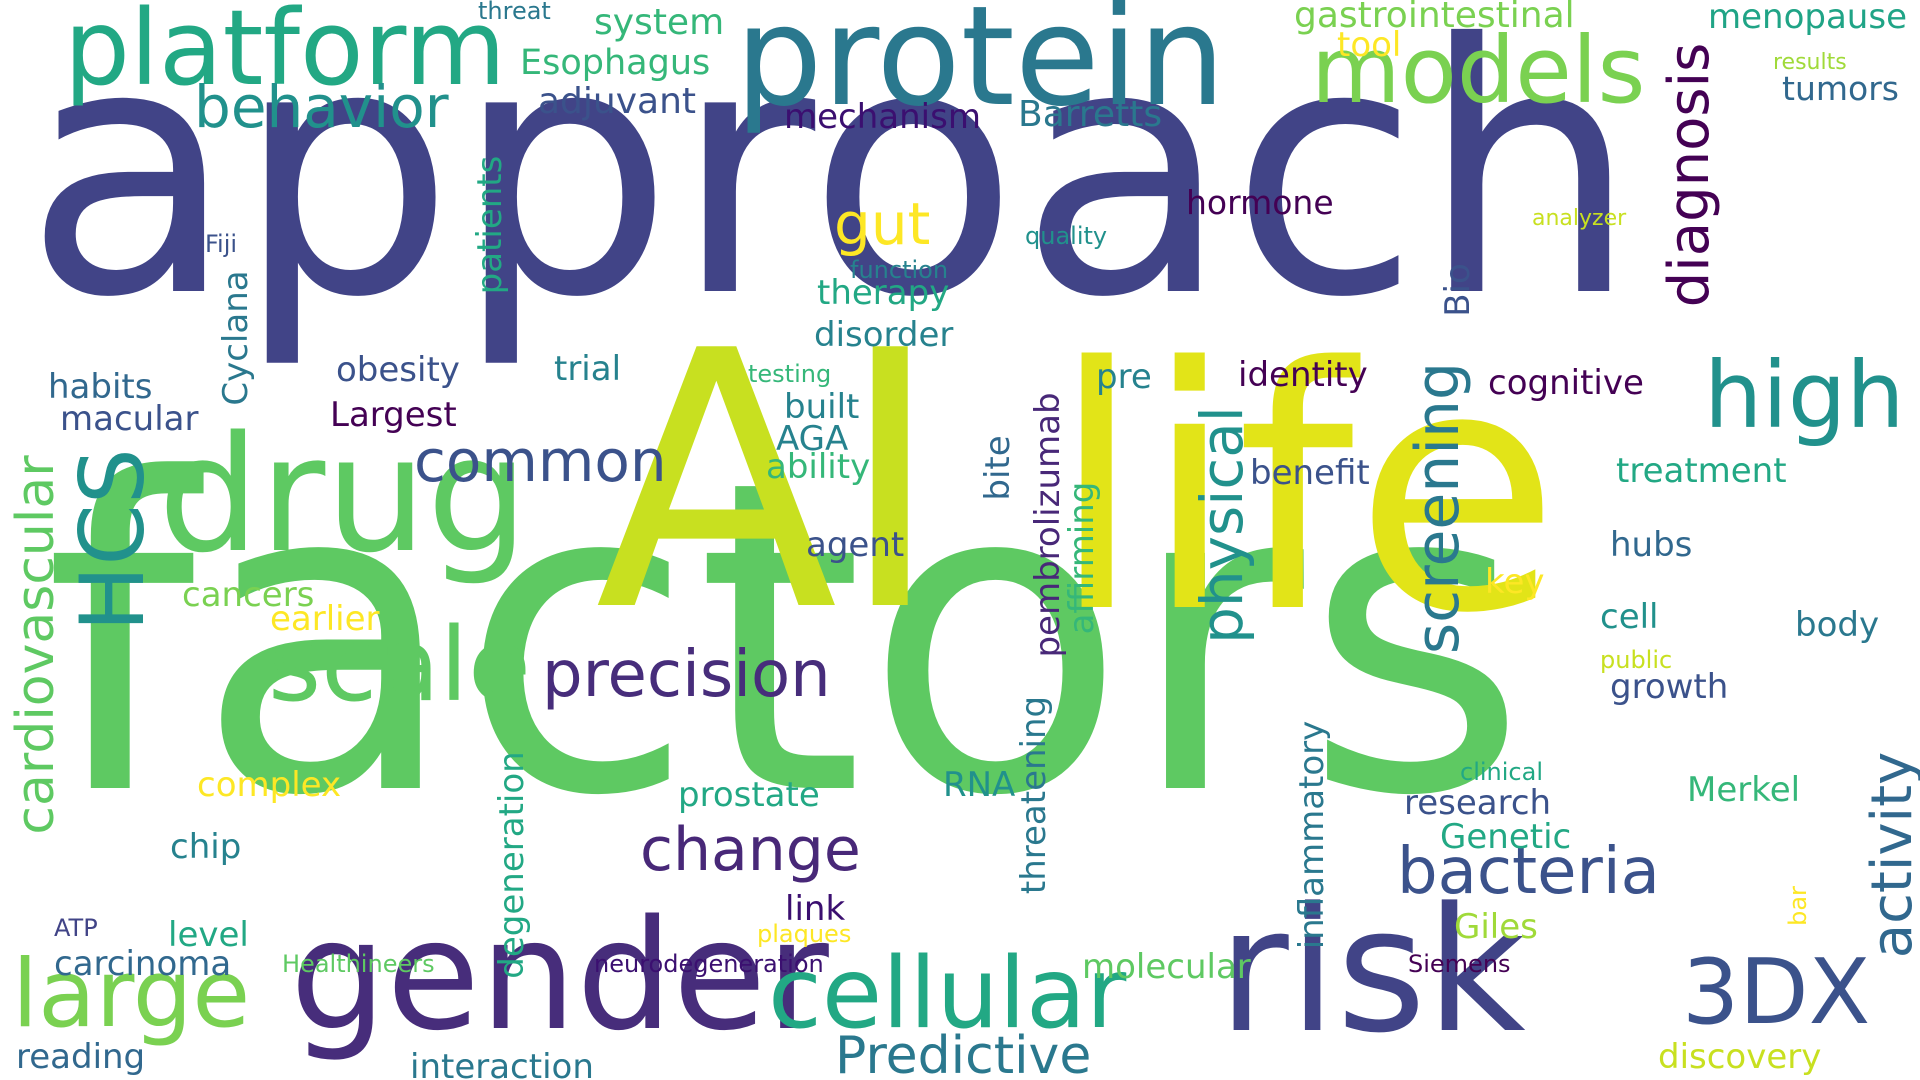 This screenshot has width=1920, height=1080. What do you see at coordinates (998, 468) in the screenshot?
I see `word-bite: bite` at bounding box center [998, 468].